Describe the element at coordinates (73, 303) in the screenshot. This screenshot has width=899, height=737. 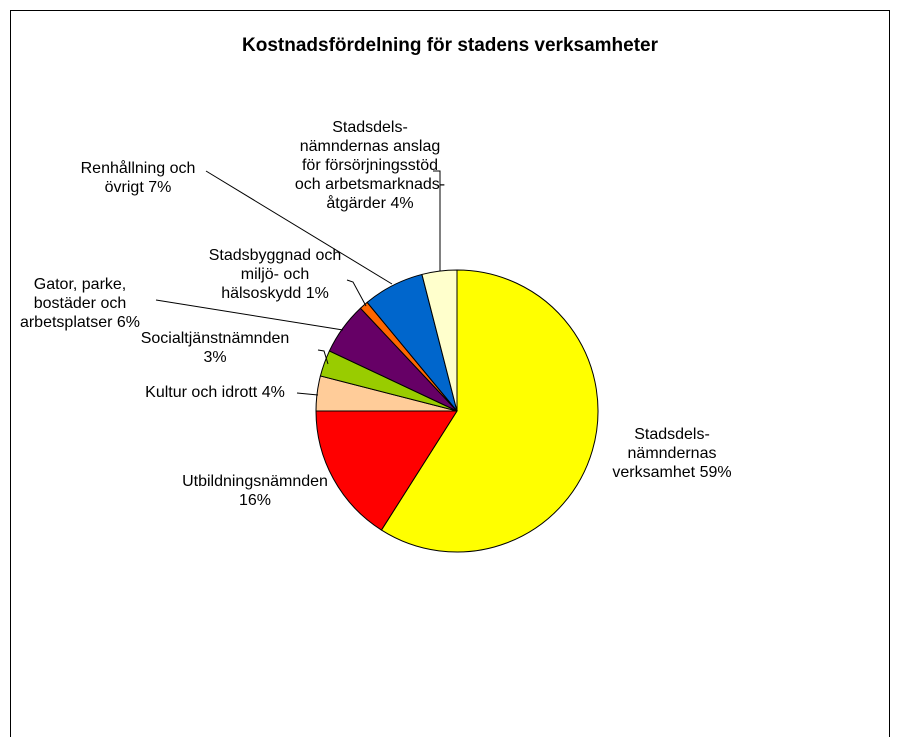
I see `slice-label-name: Gator, parke, bostäder och arbetsplatser` at that location.